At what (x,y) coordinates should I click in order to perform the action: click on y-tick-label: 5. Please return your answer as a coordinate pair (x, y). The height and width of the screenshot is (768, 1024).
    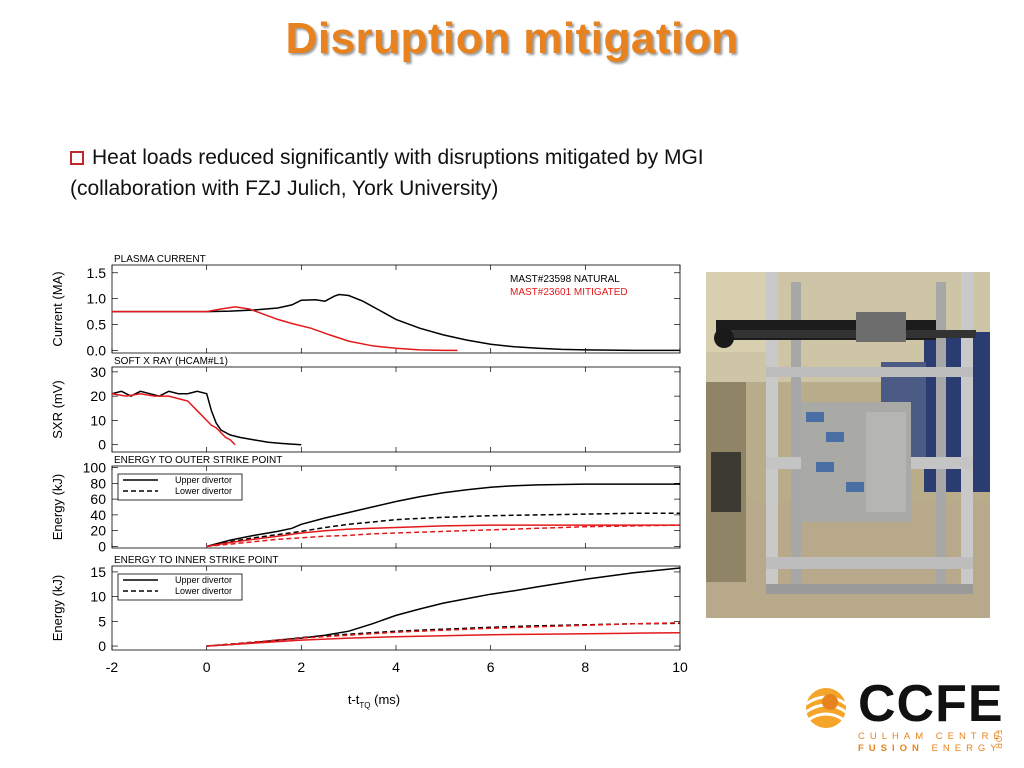
    Looking at the image, I should click on (102, 621).